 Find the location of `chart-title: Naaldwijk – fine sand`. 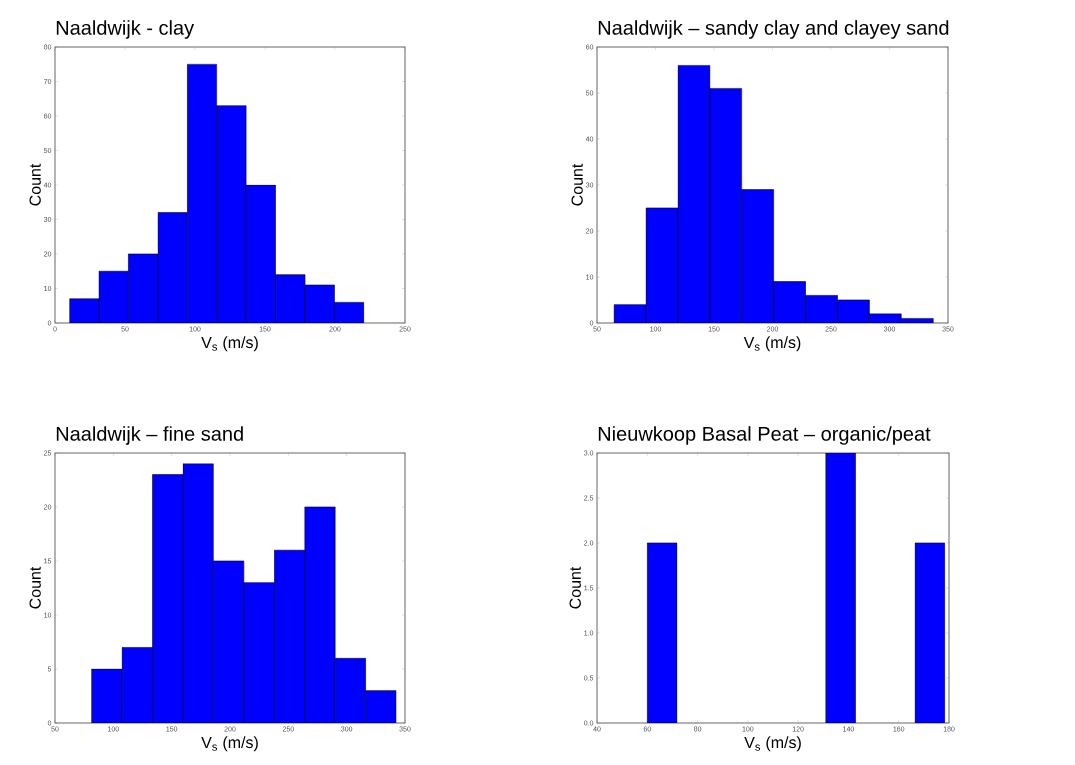

chart-title: Naaldwijk – fine sand is located at coordinates (149, 435).